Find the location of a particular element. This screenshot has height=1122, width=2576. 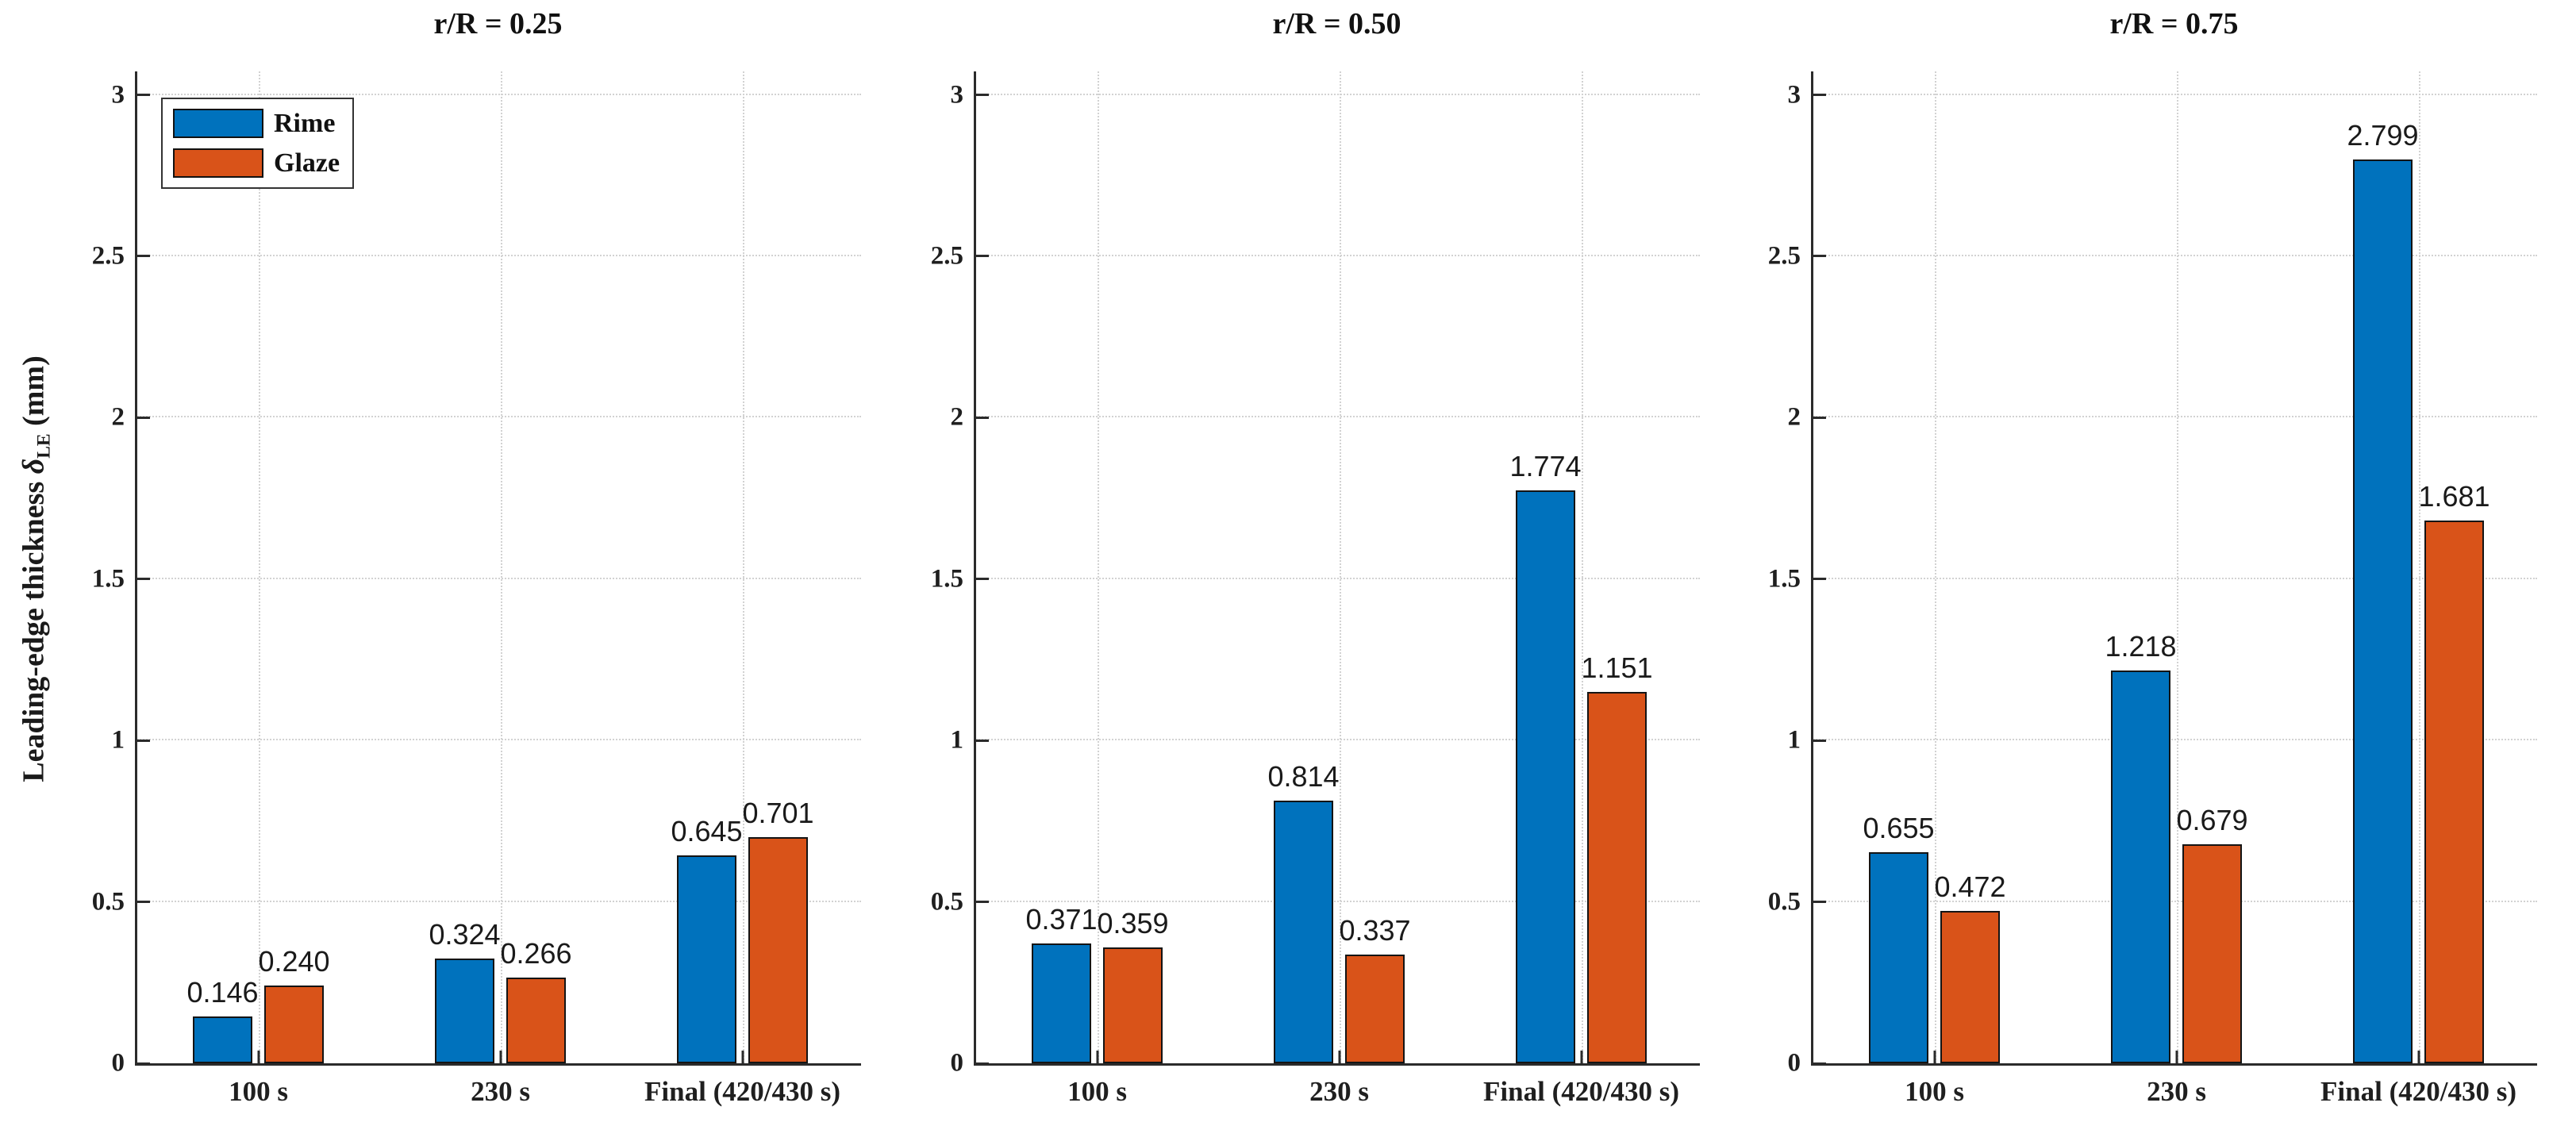

delta-symbol: δ is located at coordinates (34, 466).